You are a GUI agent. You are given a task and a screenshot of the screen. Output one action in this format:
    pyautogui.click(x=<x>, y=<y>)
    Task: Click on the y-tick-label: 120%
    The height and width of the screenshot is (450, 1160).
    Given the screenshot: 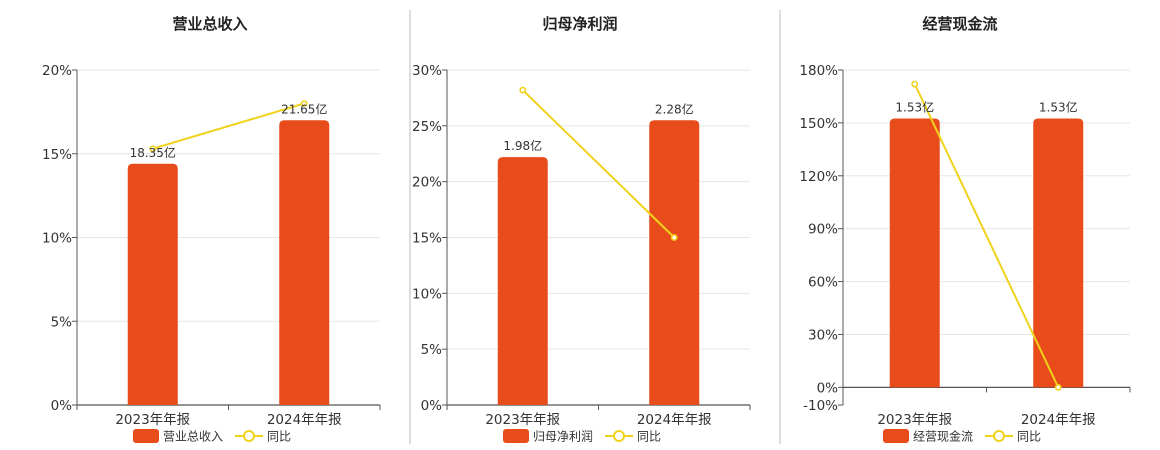 What is the action you would take?
    pyautogui.click(x=818, y=177)
    